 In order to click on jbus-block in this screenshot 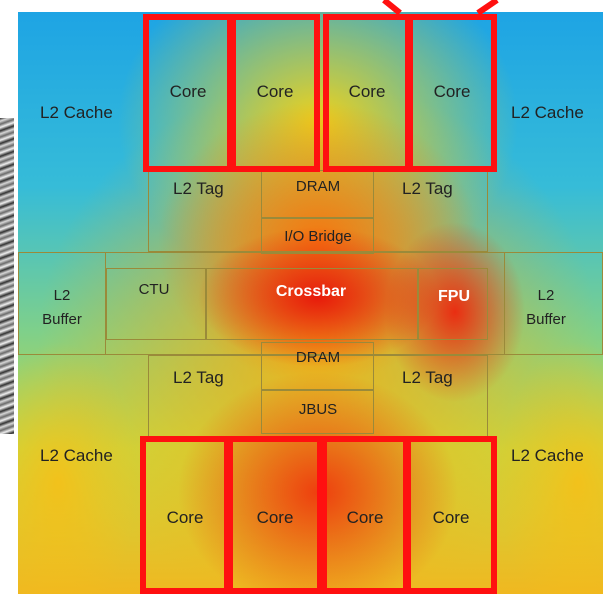, I will do `click(317, 412)`.